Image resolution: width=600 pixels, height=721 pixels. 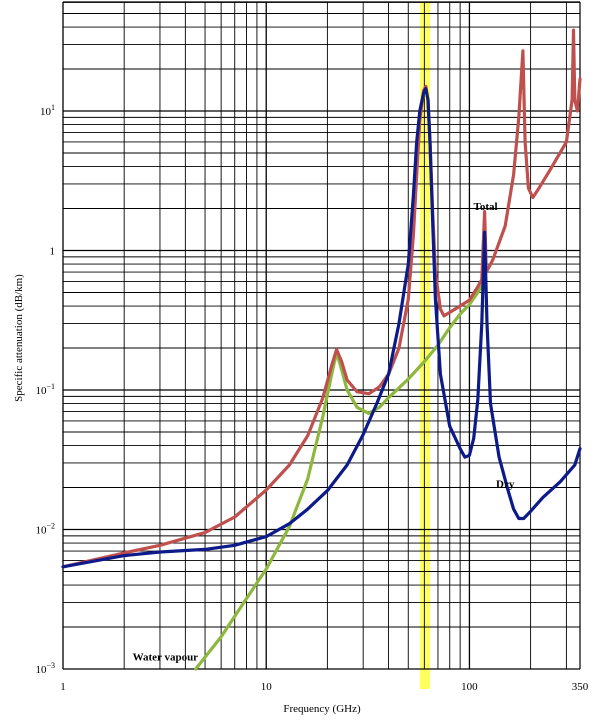 I want to click on curve-label-total: Total, so click(x=486, y=207).